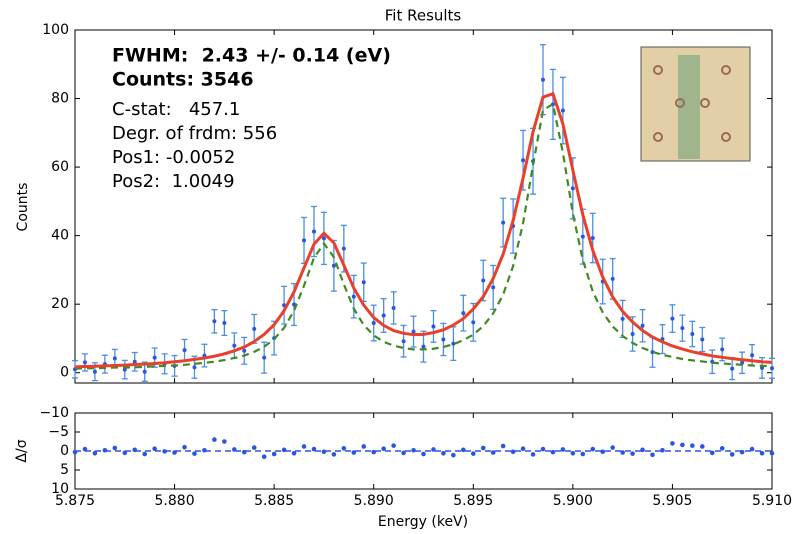 Image resolution: width=806 pixels, height=534 pixels. What do you see at coordinates (423, 522) in the screenshot?
I see `x-axis-label: Energy (keV)` at bounding box center [423, 522].